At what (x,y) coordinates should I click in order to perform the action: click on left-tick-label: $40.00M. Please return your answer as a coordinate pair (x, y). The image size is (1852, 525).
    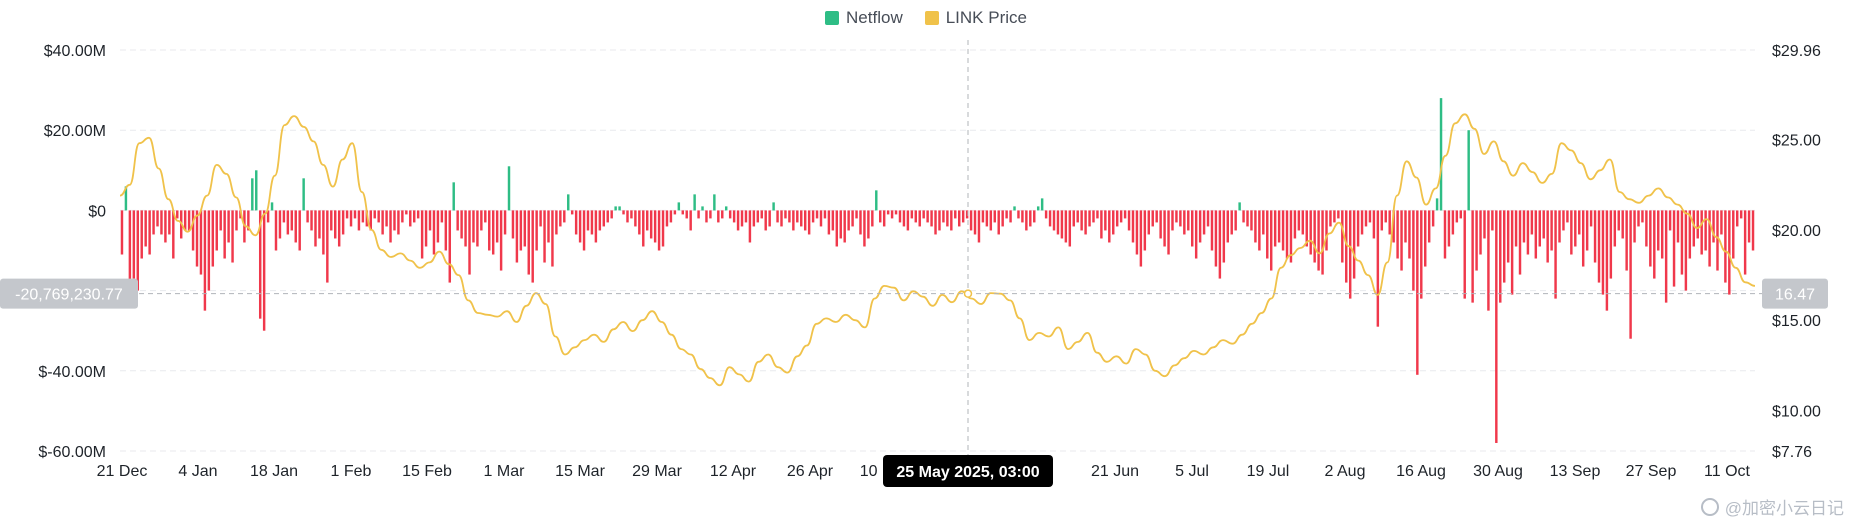
    Looking at the image, I should click on (75, 51).